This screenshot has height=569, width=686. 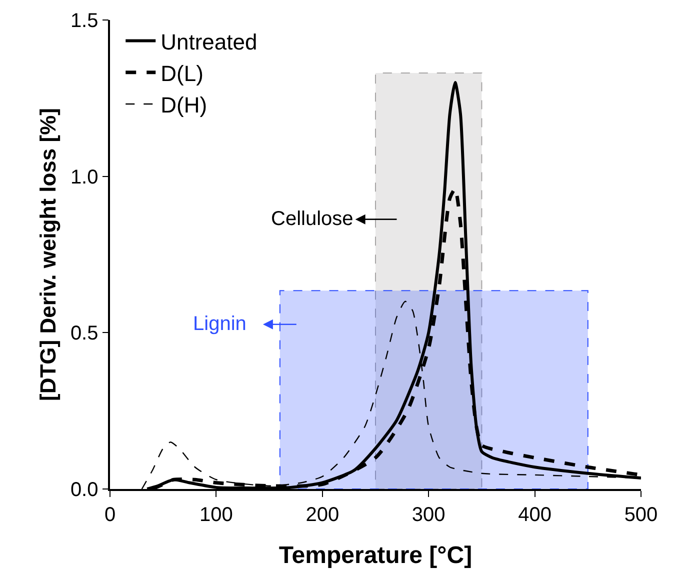 I want to click on x-tick-label: 400, so click(x=535, y=515).